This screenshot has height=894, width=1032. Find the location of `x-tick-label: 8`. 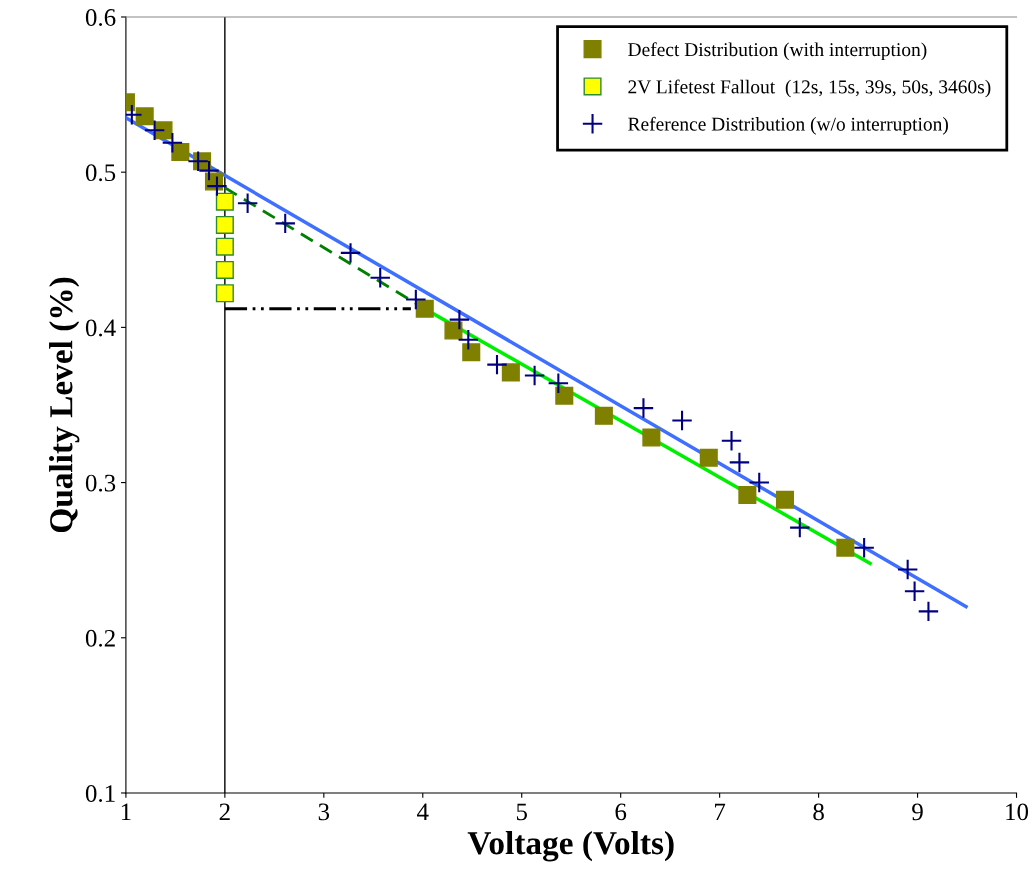

x-tick-label: 8 is located at coordinates (818, 812).